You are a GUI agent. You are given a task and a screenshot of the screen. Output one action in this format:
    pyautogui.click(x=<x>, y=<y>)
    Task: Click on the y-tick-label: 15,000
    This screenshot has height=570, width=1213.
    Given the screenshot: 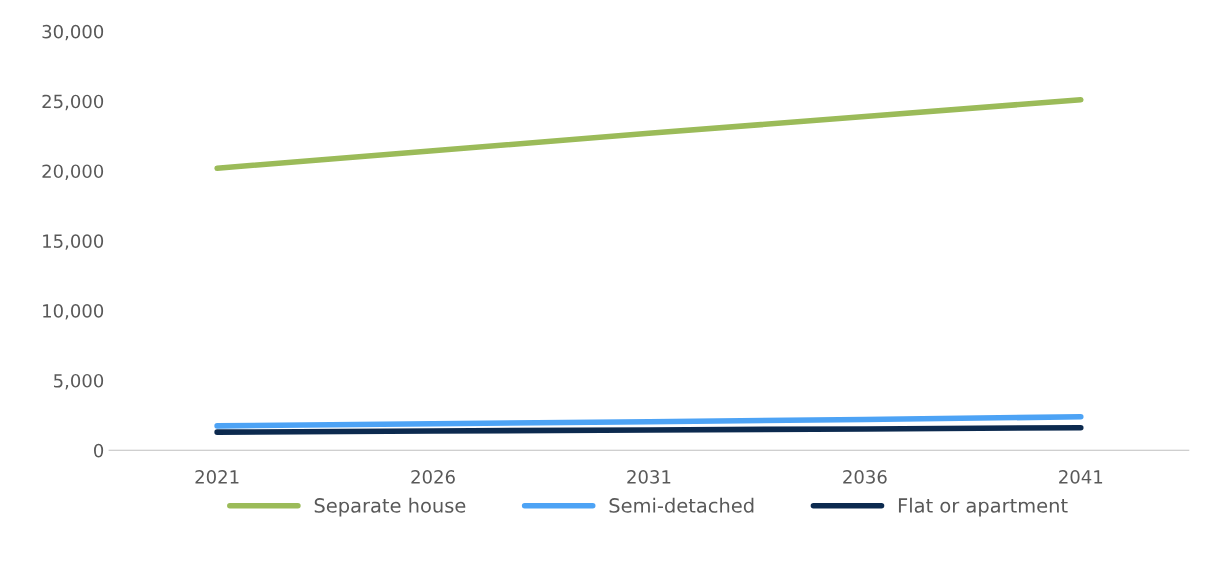 What is the action you would take?
    pyautogui.click(x=73, y=242)
    